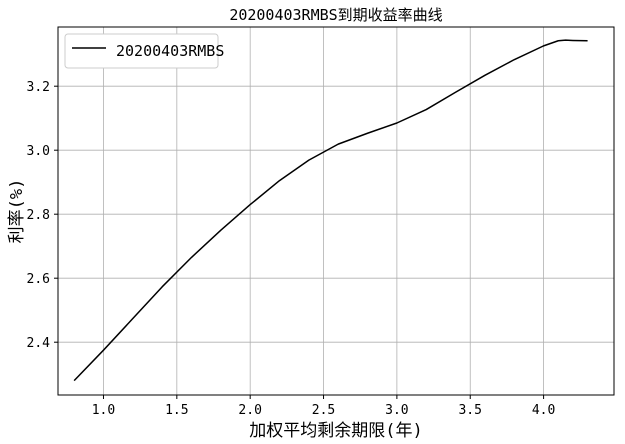 Image resolution: width=625 pixels, height=444 pixels. Describe the element at coordinates (335, 431) in the screenshot. I see `x-axis-label: 加权平均剩余期限(年)` at that location.